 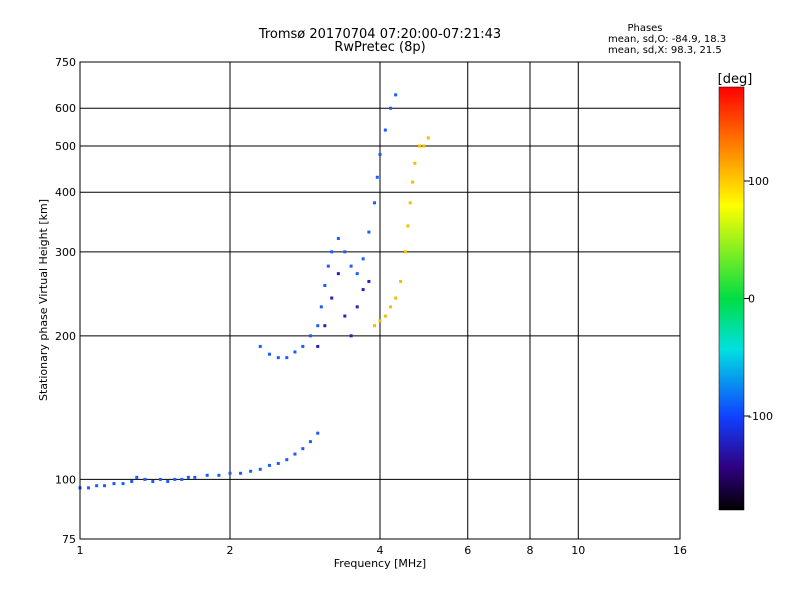 I want to click on y-tick-label: 500, so click(x=65, y=146).